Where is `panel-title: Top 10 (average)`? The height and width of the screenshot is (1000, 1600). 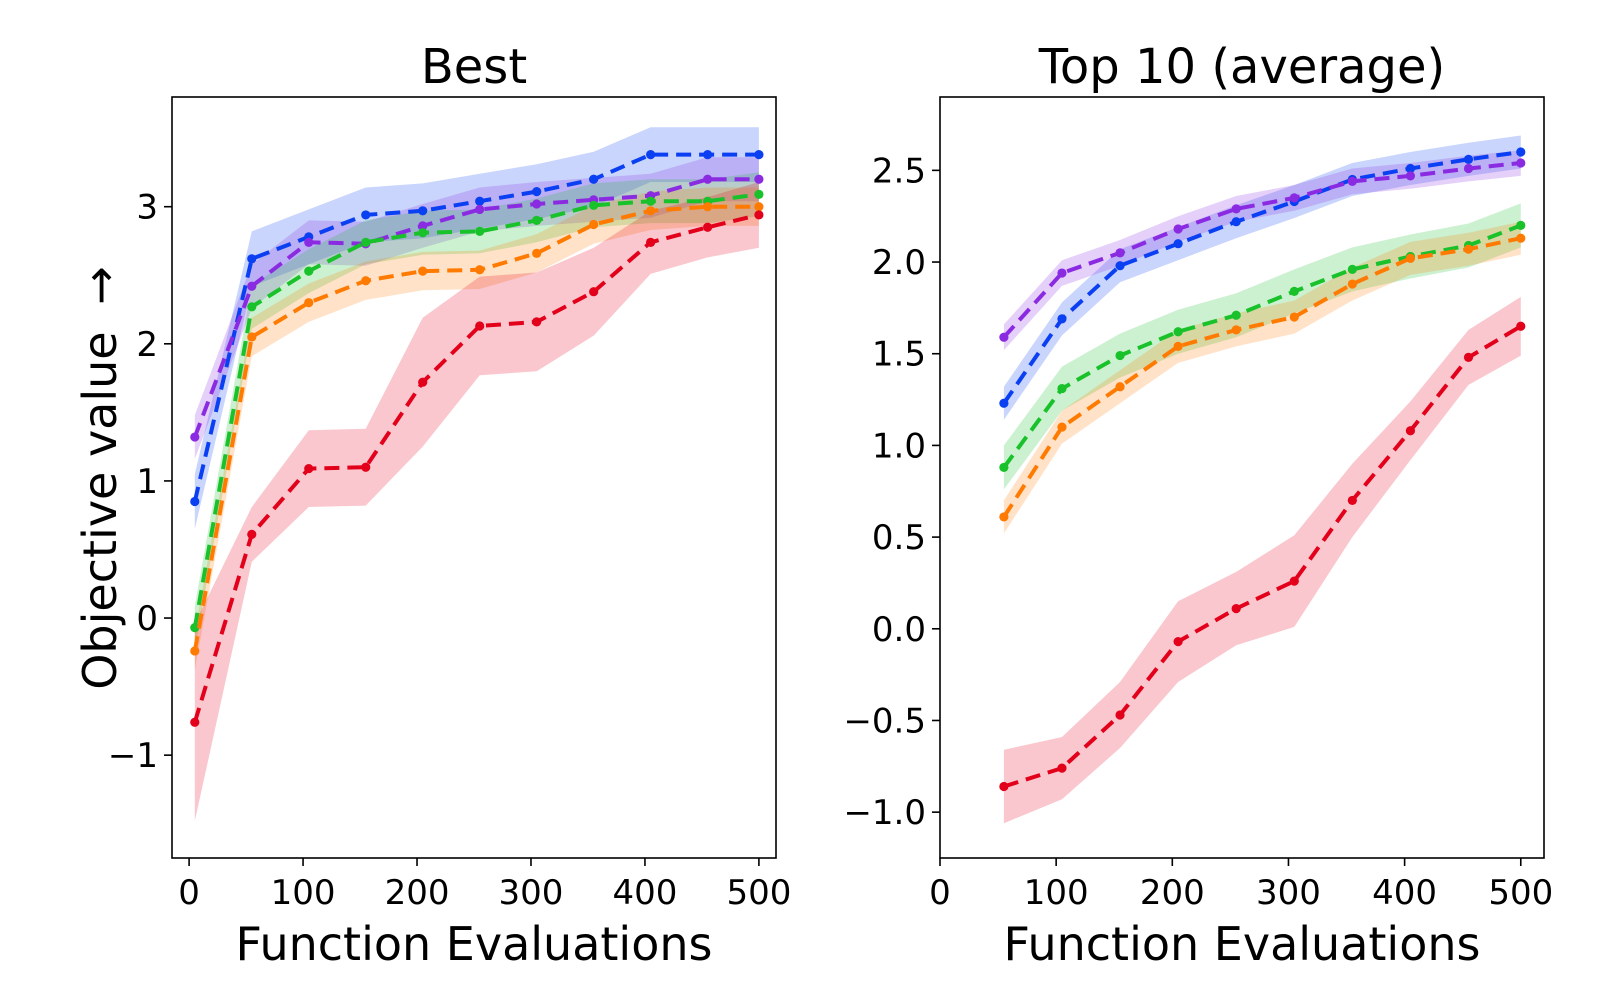 panel-title: Top 10 (average) is located at coordinates (1242, 67).